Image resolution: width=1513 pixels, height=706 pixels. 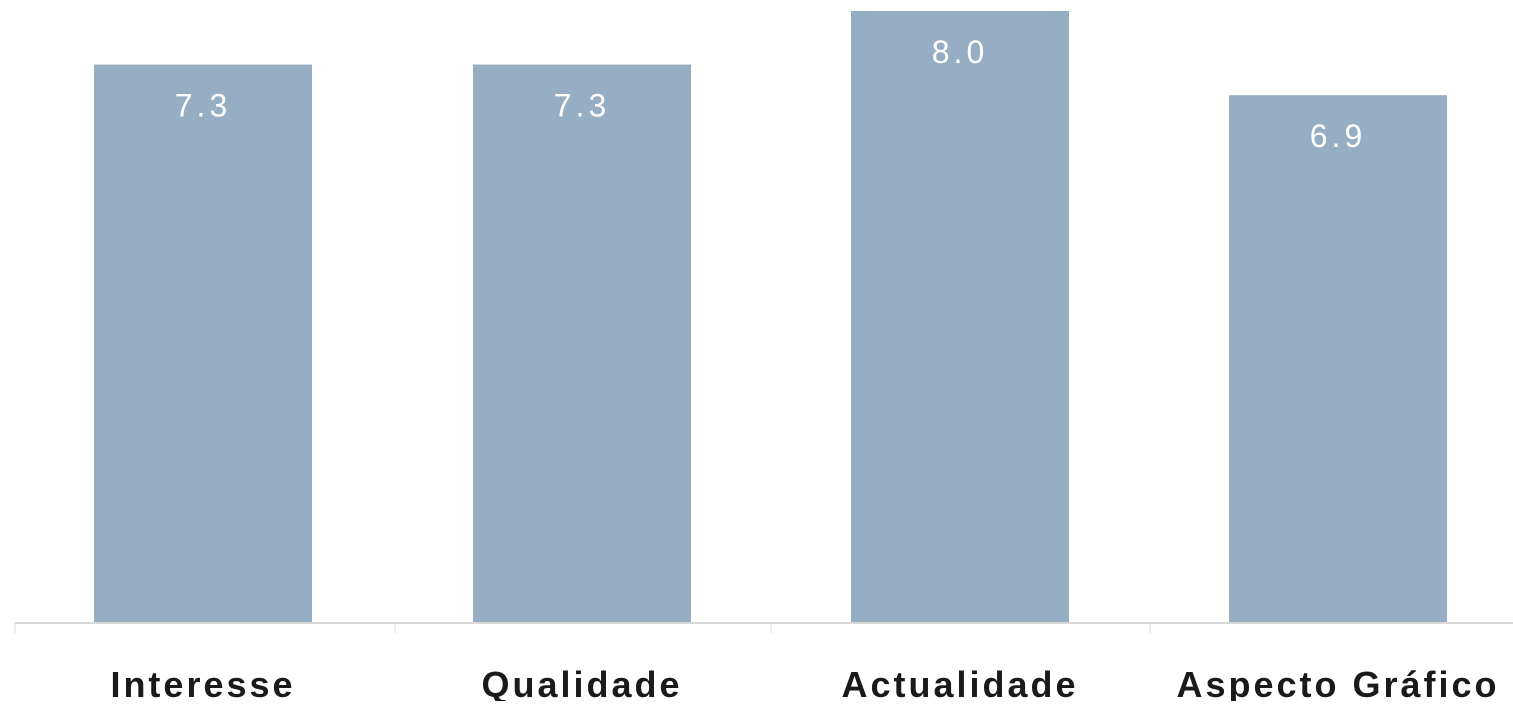 What do you see at coordinates (1337, 682) in the screenshot?
I see `x-tick-label: Aspecto Gráfico` at bounding box center [1337, 682].